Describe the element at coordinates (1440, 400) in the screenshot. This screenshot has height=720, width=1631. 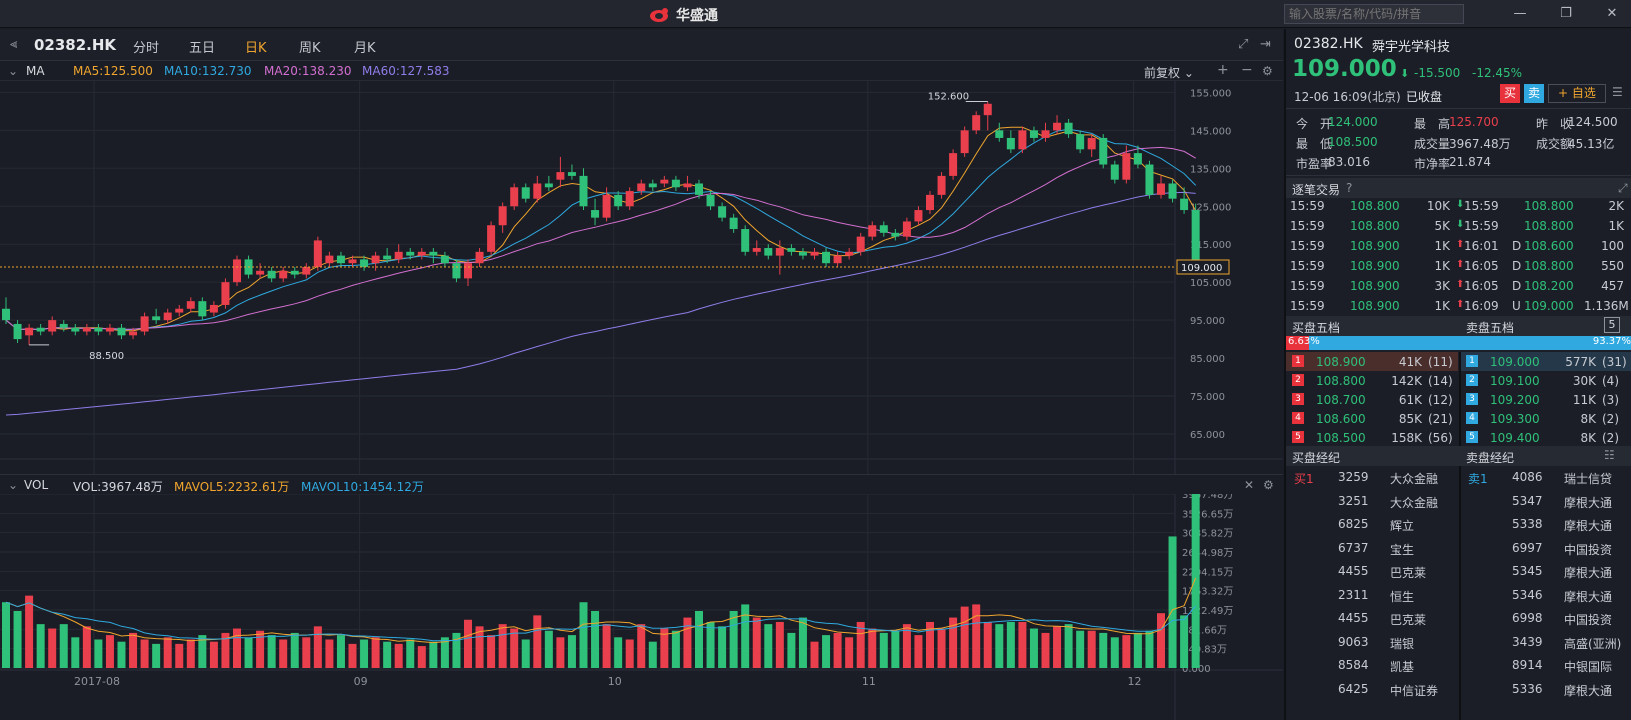
I see `bid-orders: (12)` at that location.